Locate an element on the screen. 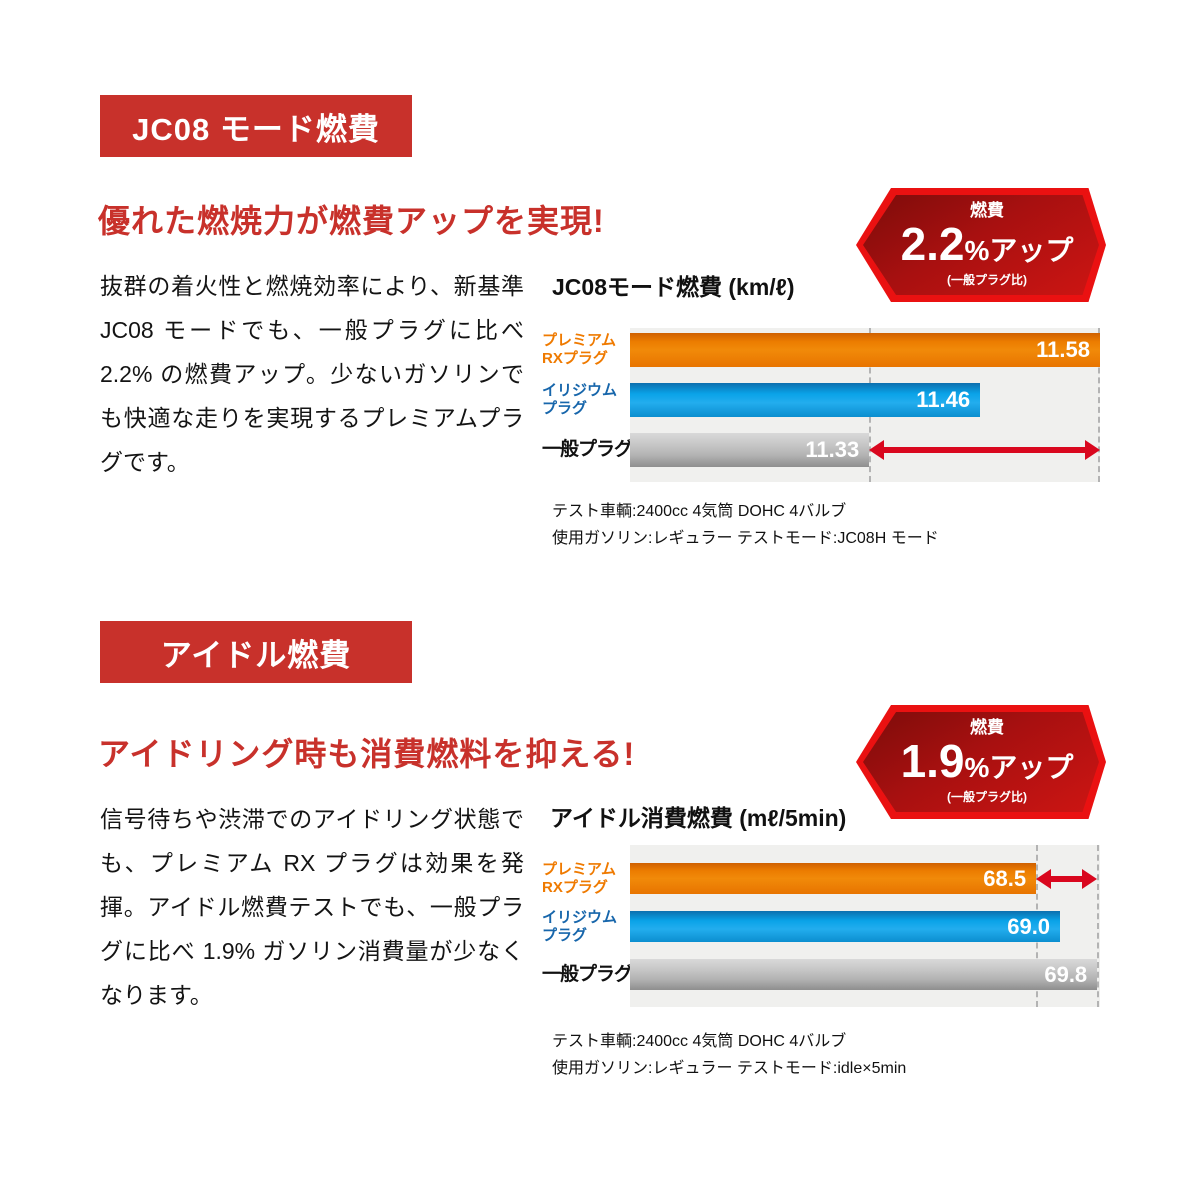 The width and height of the screenshot is (1200, 1200). section-tag-label: JC08 モード燃費 is located at coordinates (256, 129).